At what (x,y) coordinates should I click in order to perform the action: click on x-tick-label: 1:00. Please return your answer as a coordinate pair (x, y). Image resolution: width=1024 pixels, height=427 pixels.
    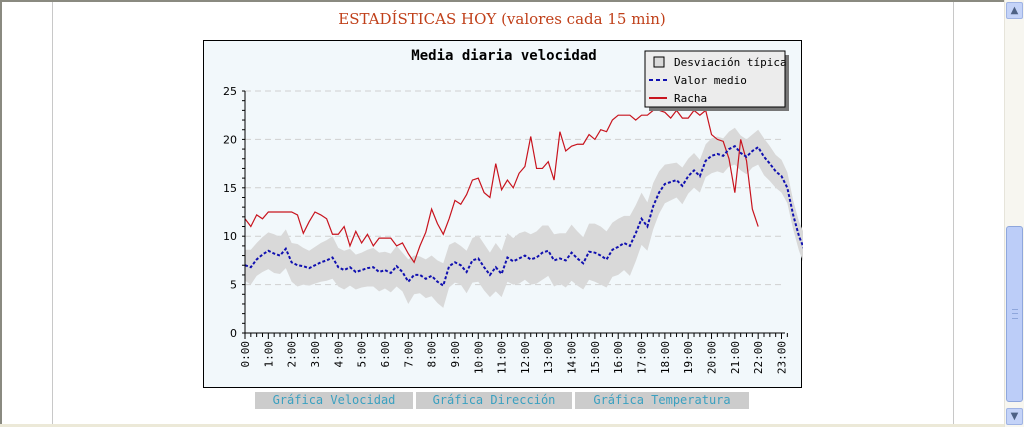
    Looking at the image, I should click on (268, 354).